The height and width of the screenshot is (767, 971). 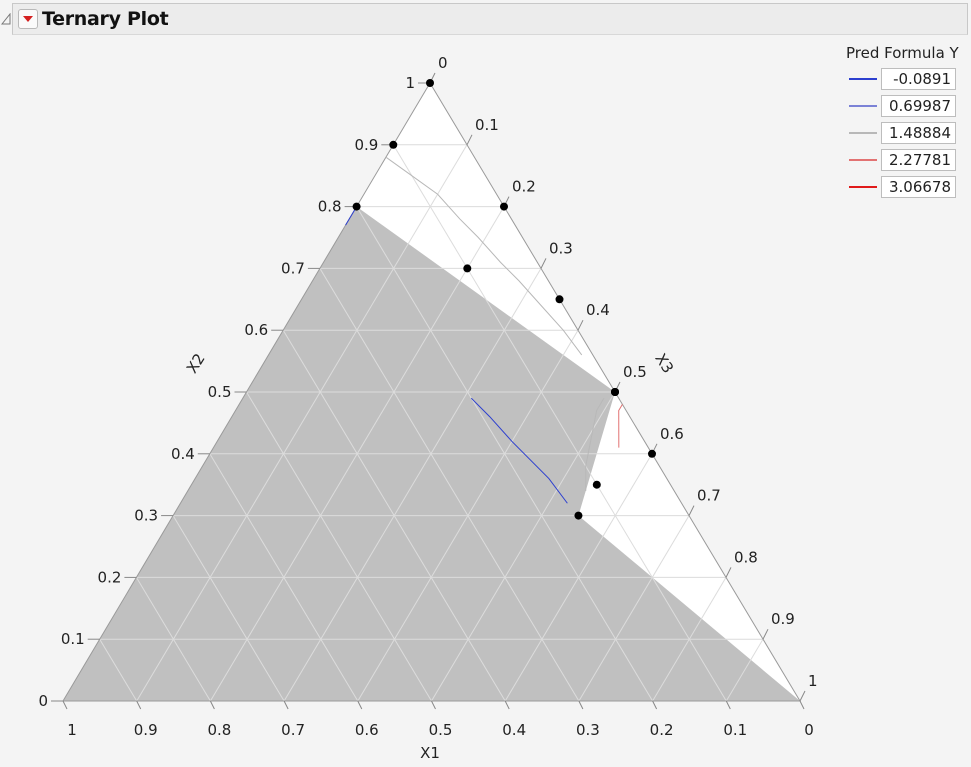 I want to click on tick-label-x1: 0, so click(x=809, y=730).